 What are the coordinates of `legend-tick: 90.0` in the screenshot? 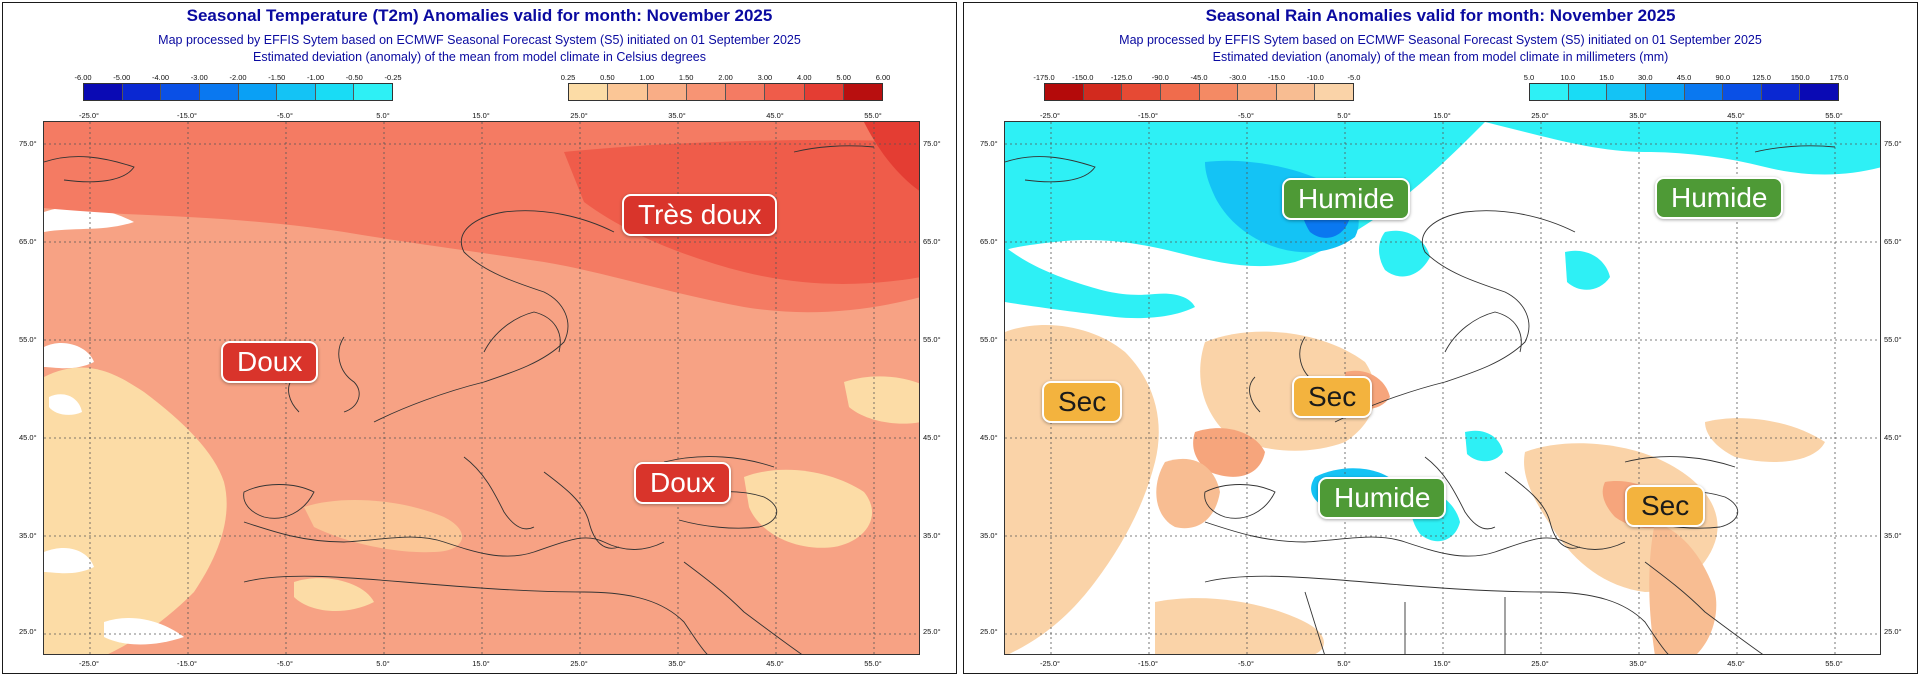 It's located at (1723, 77).